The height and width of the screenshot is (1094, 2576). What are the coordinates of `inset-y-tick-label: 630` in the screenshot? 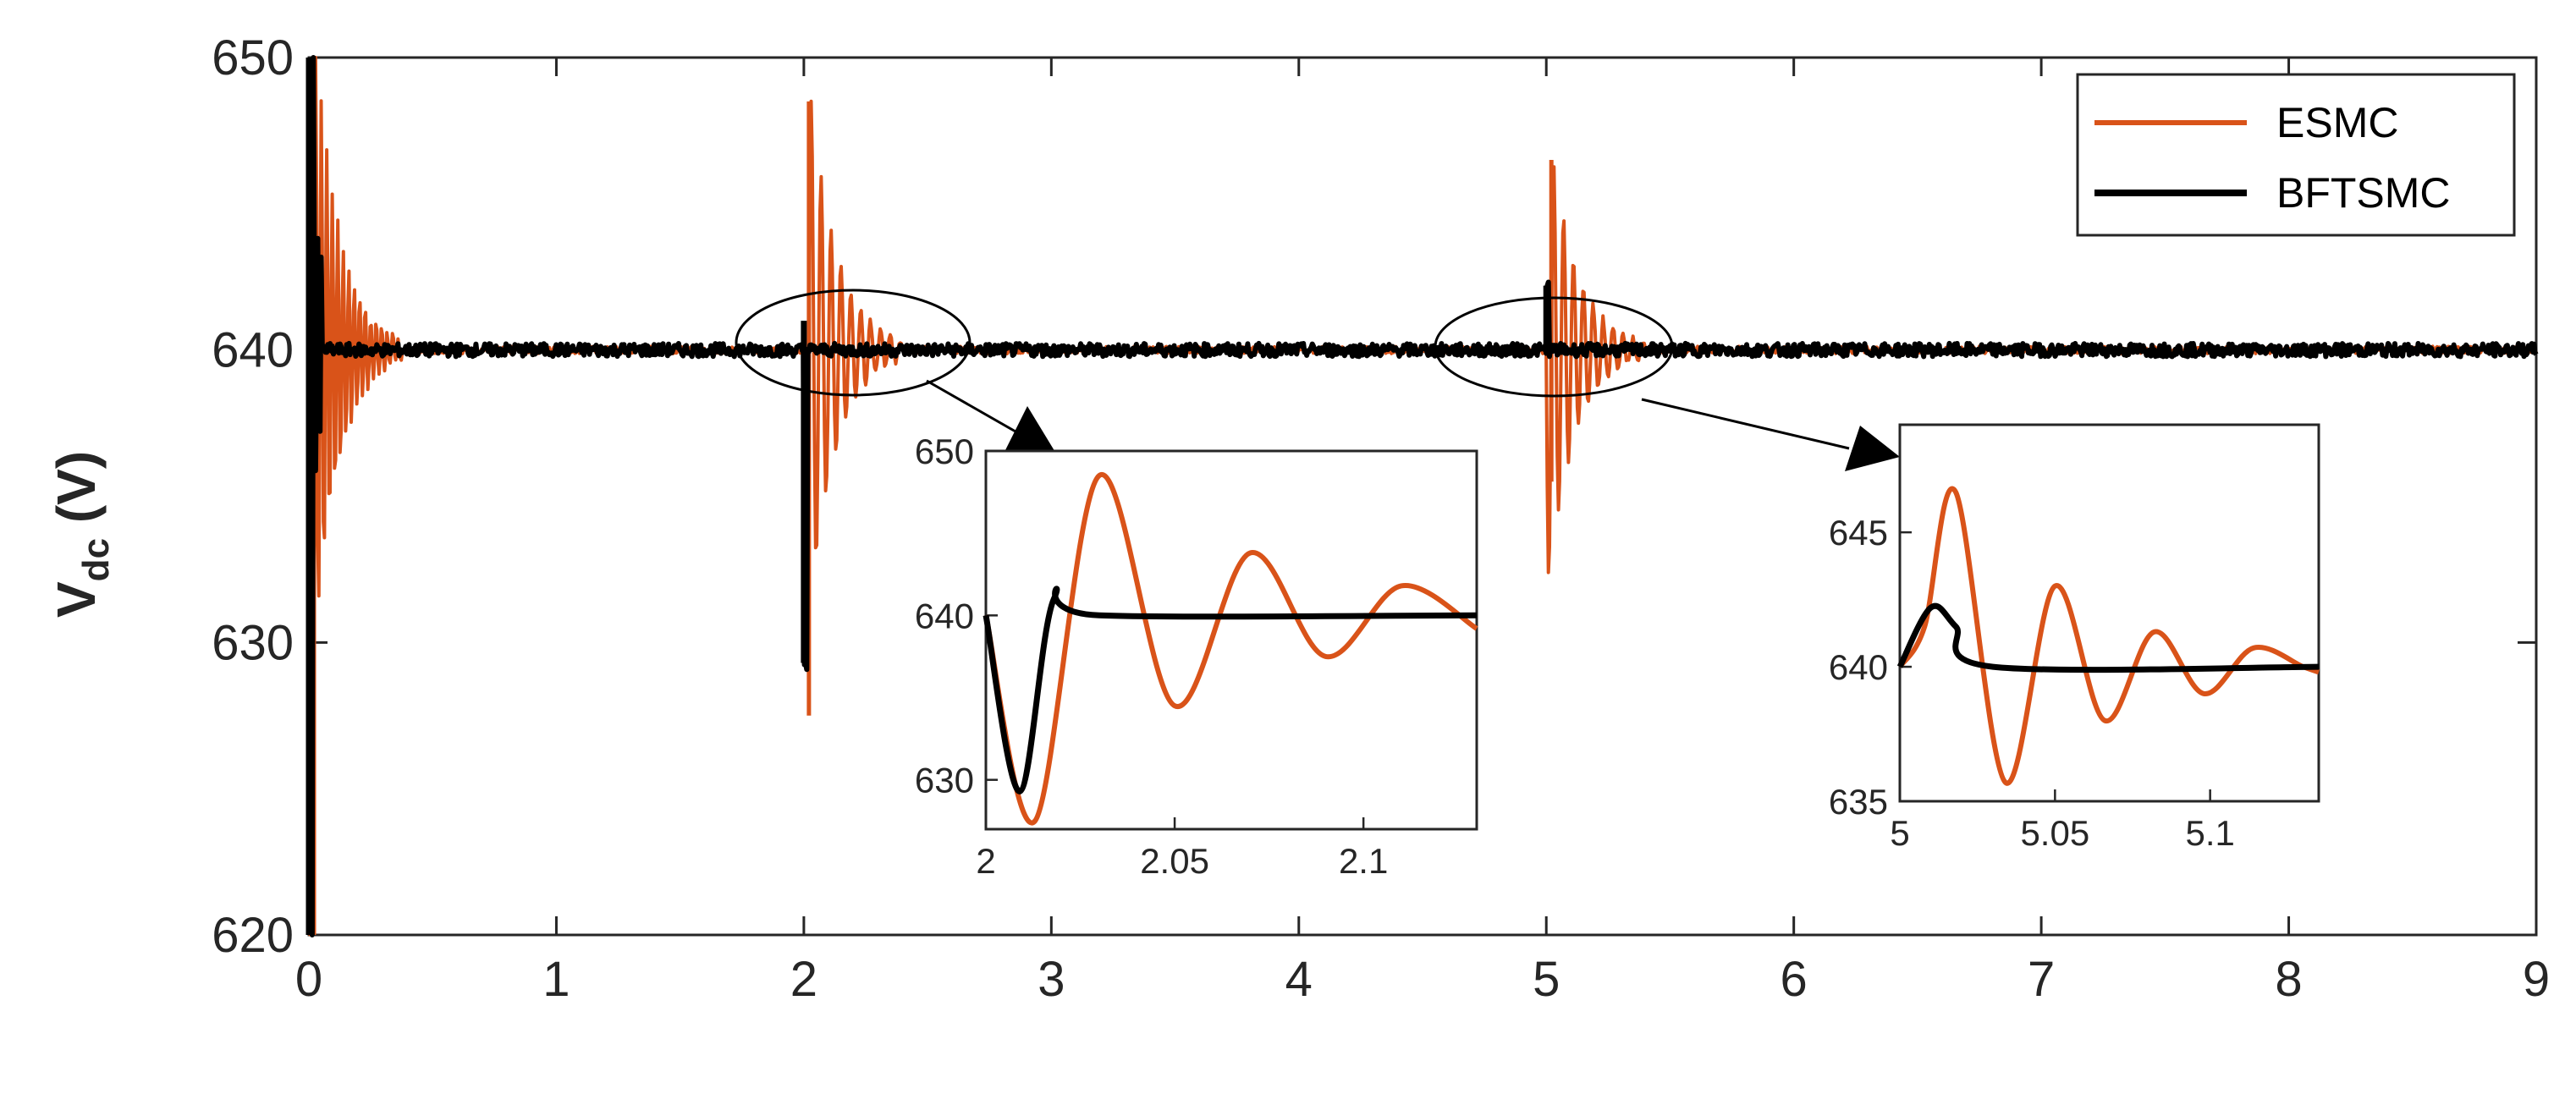 It's located at (944, 780).